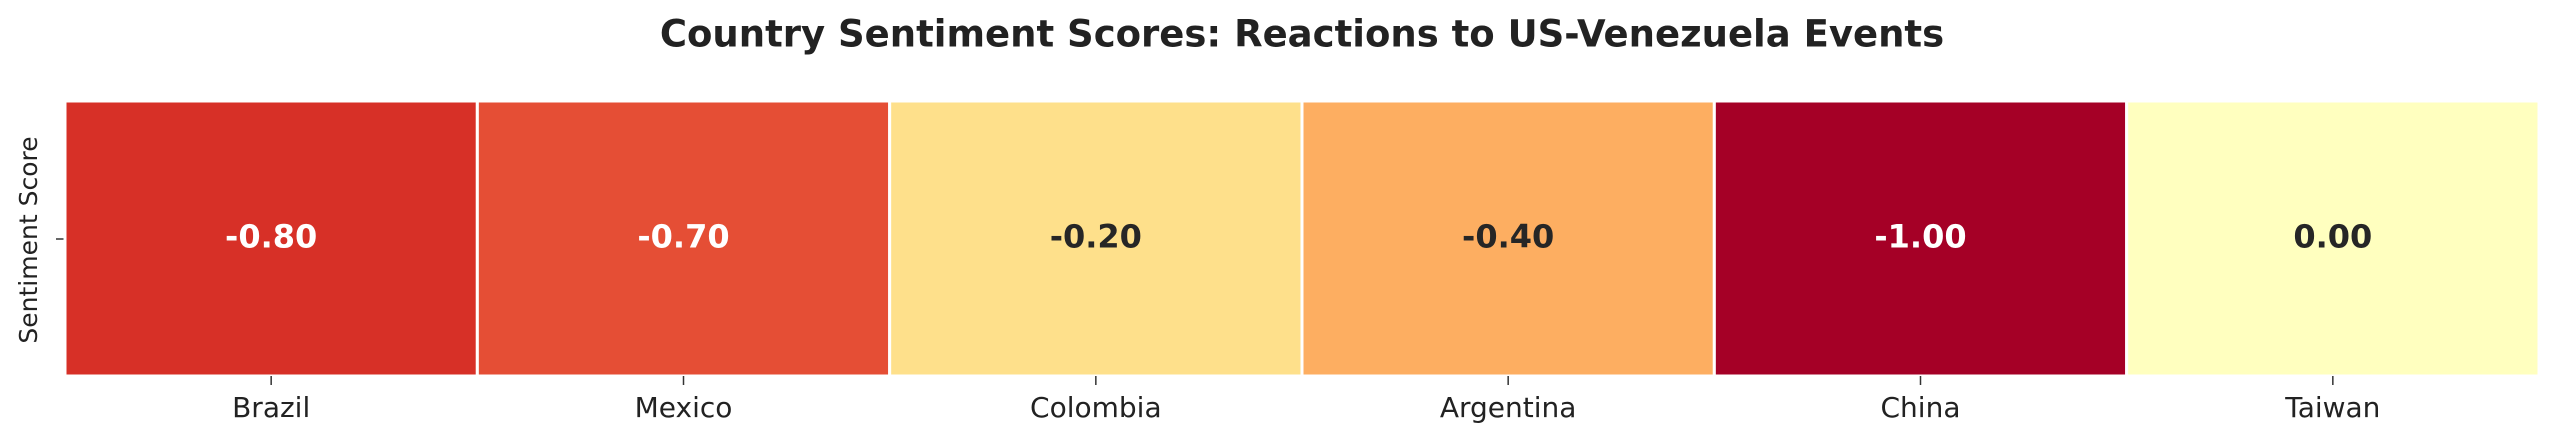  What do you see at coordinates (2332, 407) in the screenshot?
I see `x-tick-label: Taiwan` at bounding box center [2332, 407].